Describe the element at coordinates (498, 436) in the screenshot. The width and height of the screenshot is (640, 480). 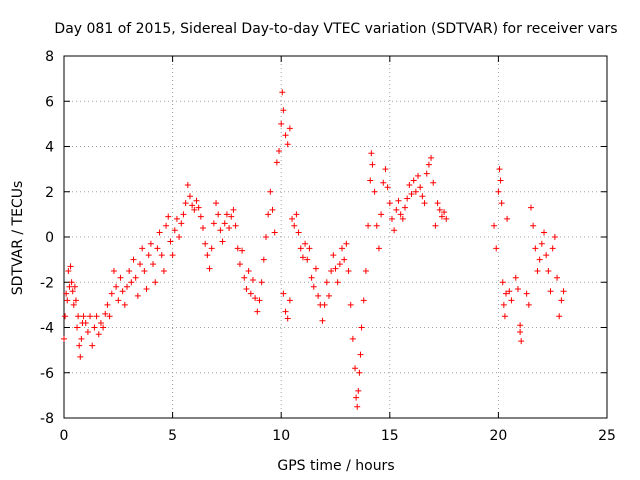
I see `x-tick-label: 20` at that location.